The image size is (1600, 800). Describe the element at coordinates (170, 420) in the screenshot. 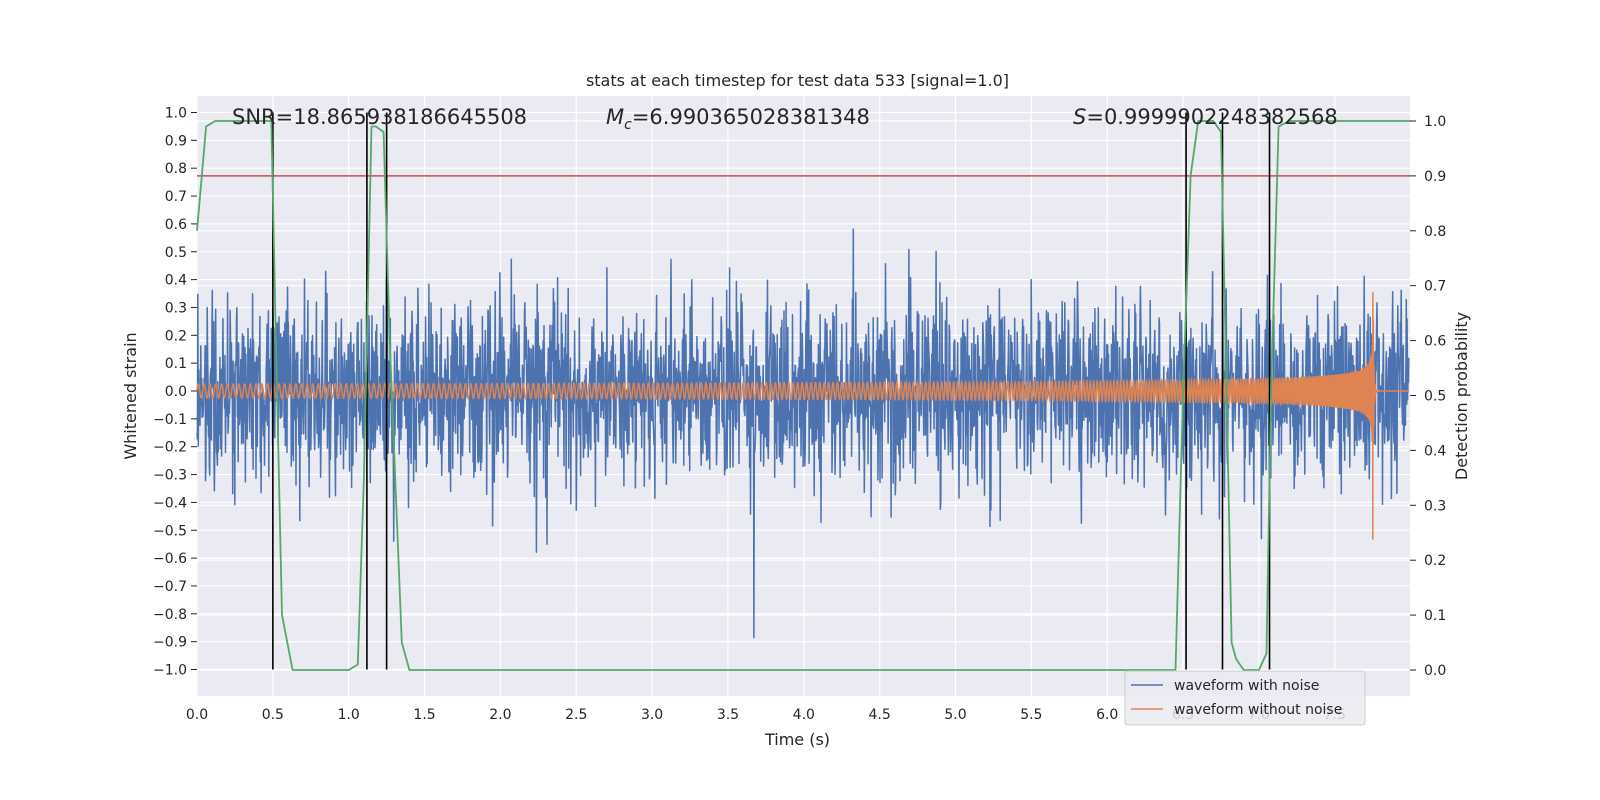

I see `y-tick-label: −0.1` at that location.